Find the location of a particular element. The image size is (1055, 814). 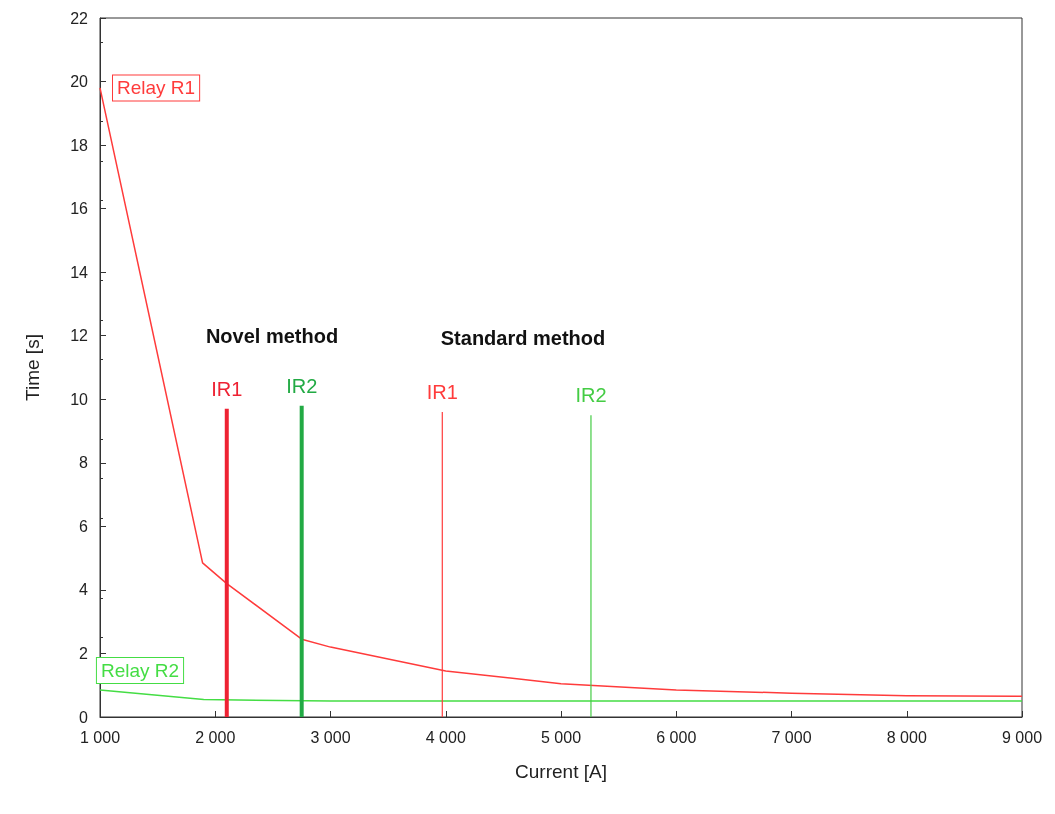

y-tick-label: 14 is located at coordinates (79, 272).